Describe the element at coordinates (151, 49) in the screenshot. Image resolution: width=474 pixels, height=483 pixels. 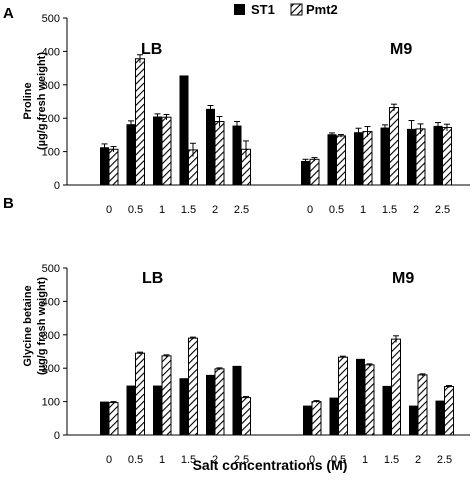
I see `panel-a-group-lb: LB` at that location.